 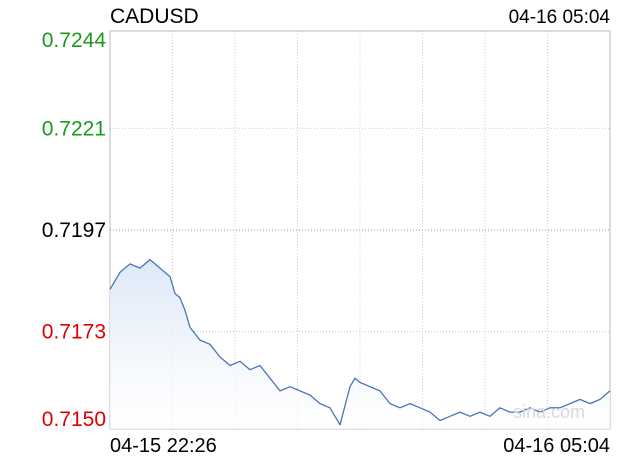 What do you see at coordinates (163, 446) in the screenshot?
I see `x-tick-start: 04-15 22:26` at bounding box center [163, 446].